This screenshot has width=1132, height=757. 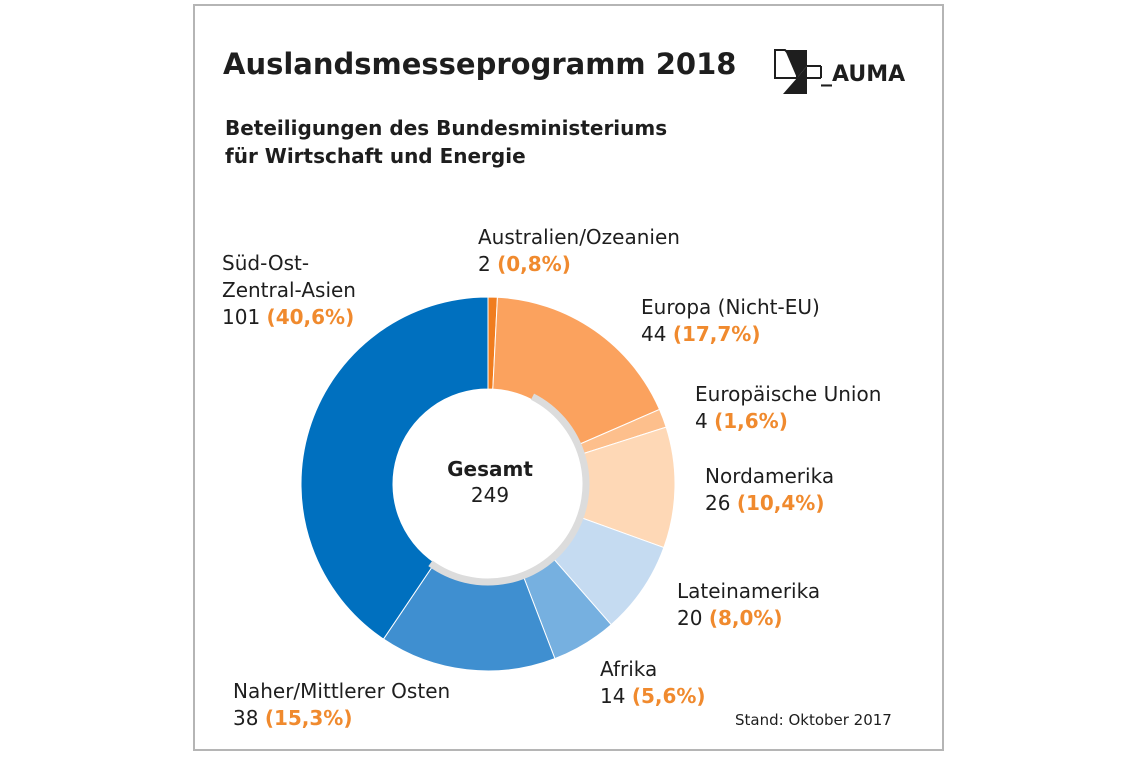 What do you see at coordinates (266, 263) in the screenshot?
I see `label-name-line-1: Süd-Ost-` at bounding box center [266, 263].